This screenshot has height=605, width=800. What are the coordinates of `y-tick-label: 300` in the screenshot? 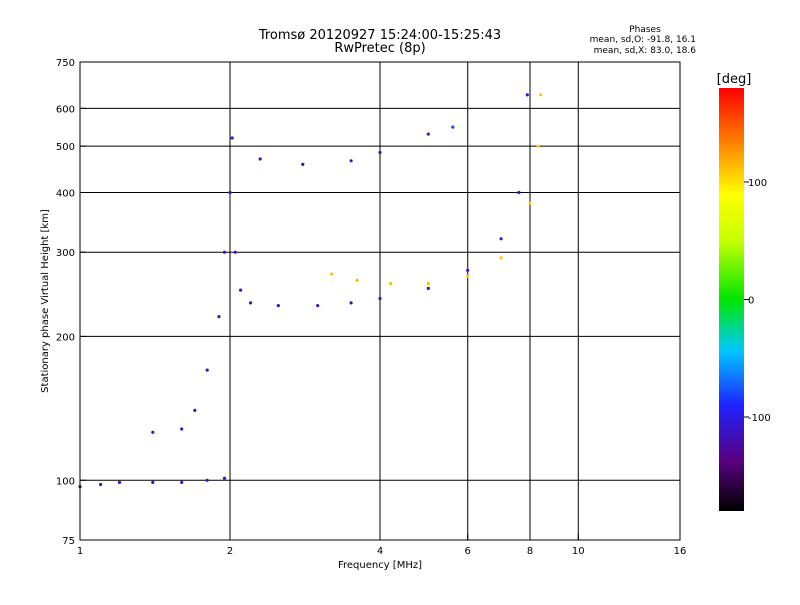 It's located at (65, 253).